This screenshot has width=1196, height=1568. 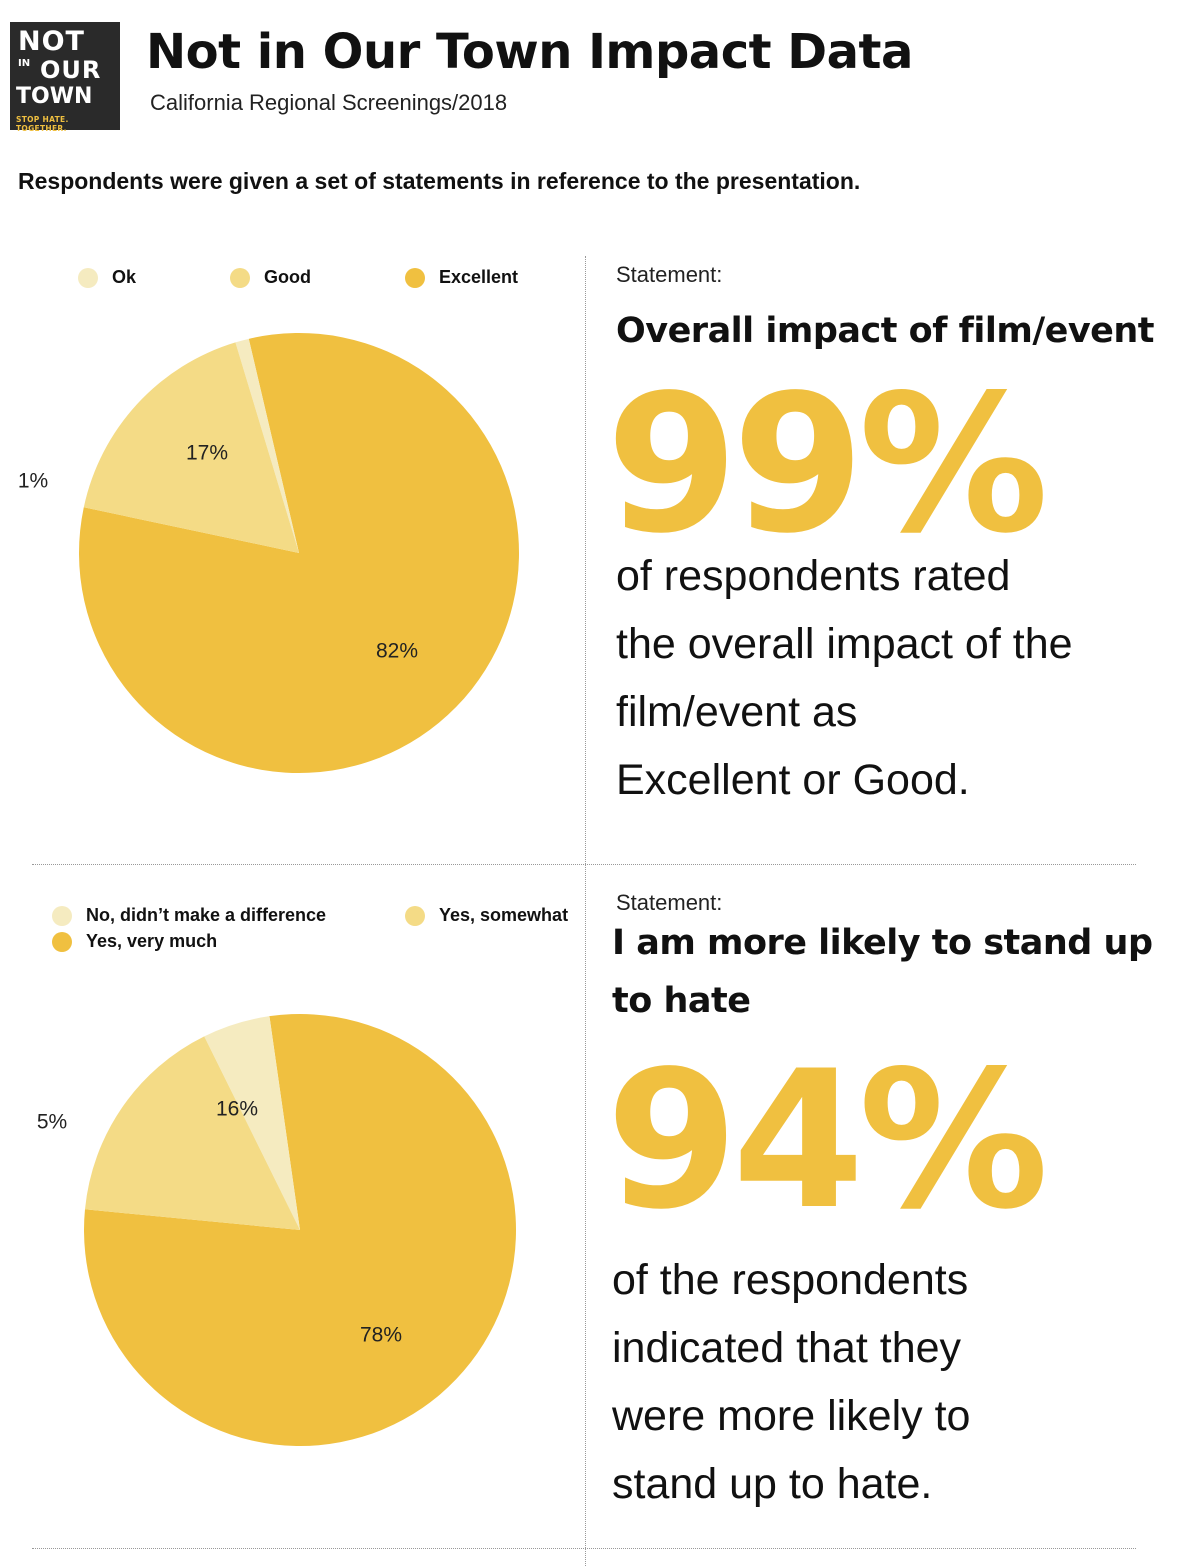 What do you see at coordinates (585, 911) in the screenshot?
I see `vertical-divider` at bounding box center [585, 911].